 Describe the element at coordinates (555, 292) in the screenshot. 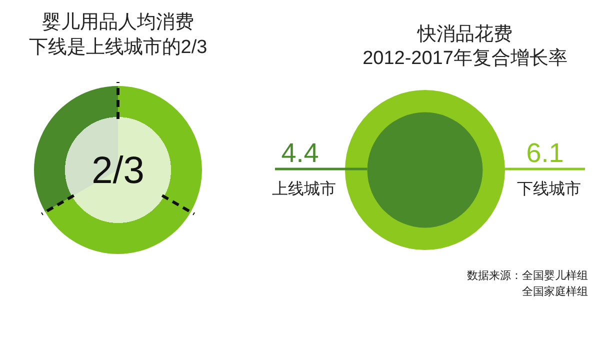

I see `annotation: 全国家庭样组` at that location.